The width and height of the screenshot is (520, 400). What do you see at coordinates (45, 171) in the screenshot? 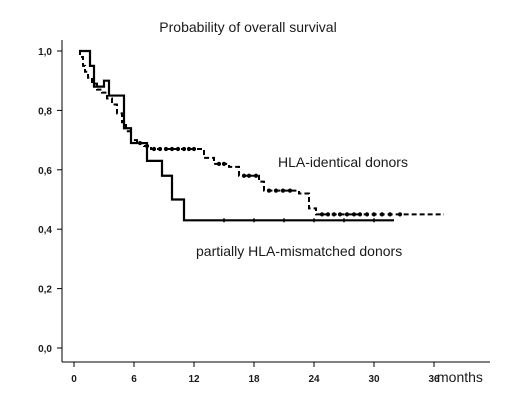
I see `y-tick-label: 0,6` at bounding box center [45, 171].